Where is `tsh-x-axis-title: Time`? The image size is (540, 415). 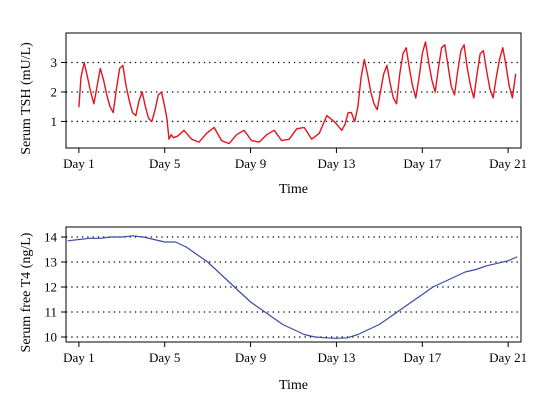
tsh-x-axis-title: Time is located at coordinates (293, 189).